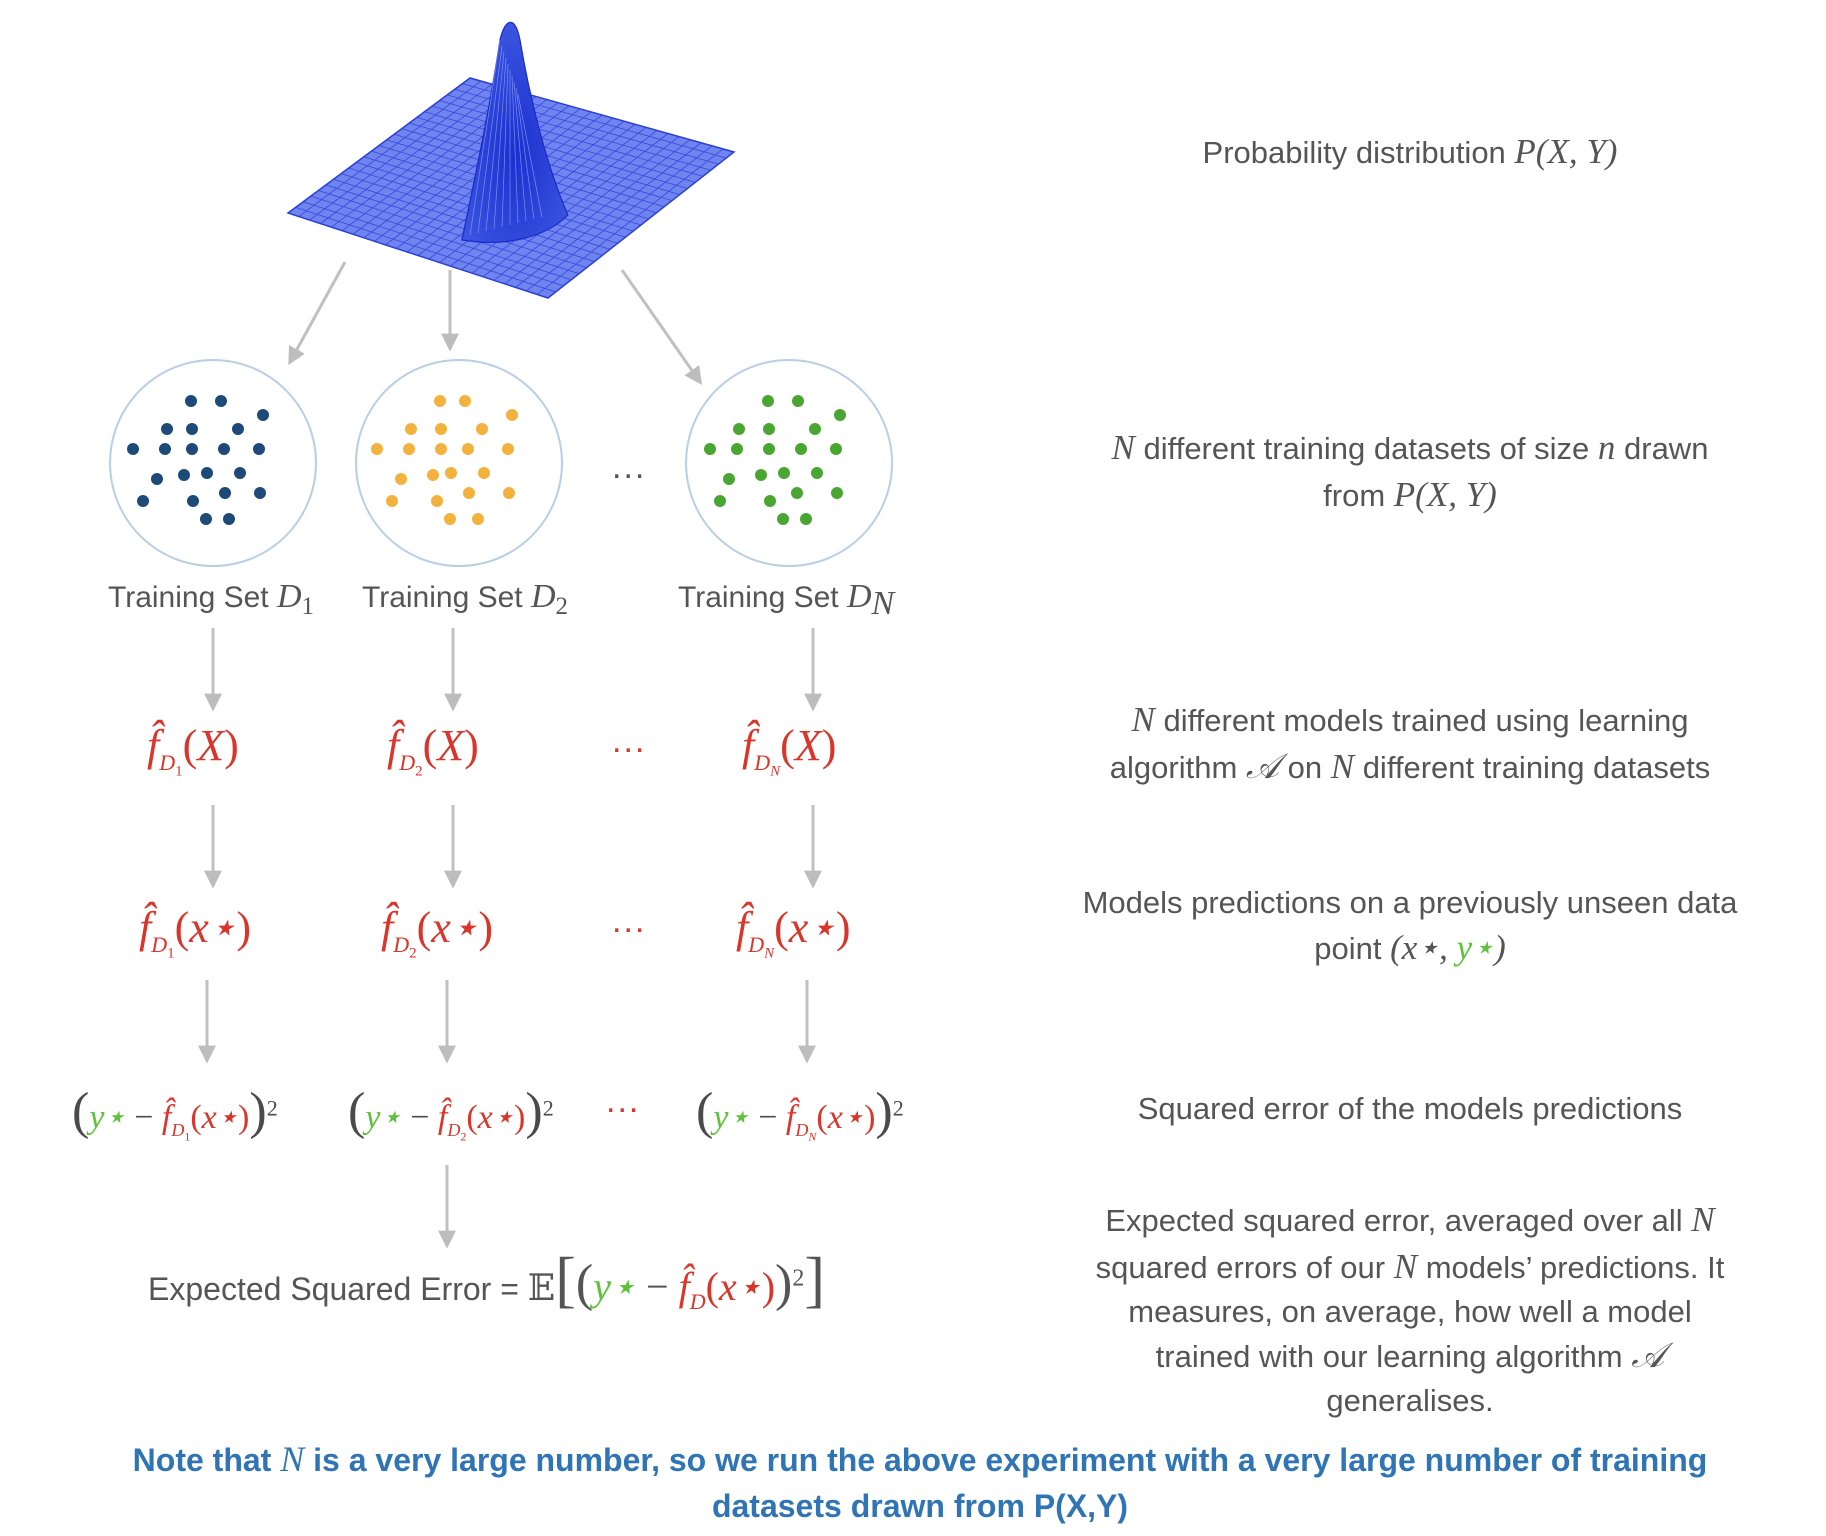 This screenshot has height=1536, width=1826. I want to click on training-set-subscript: 2, so click(562, 606).